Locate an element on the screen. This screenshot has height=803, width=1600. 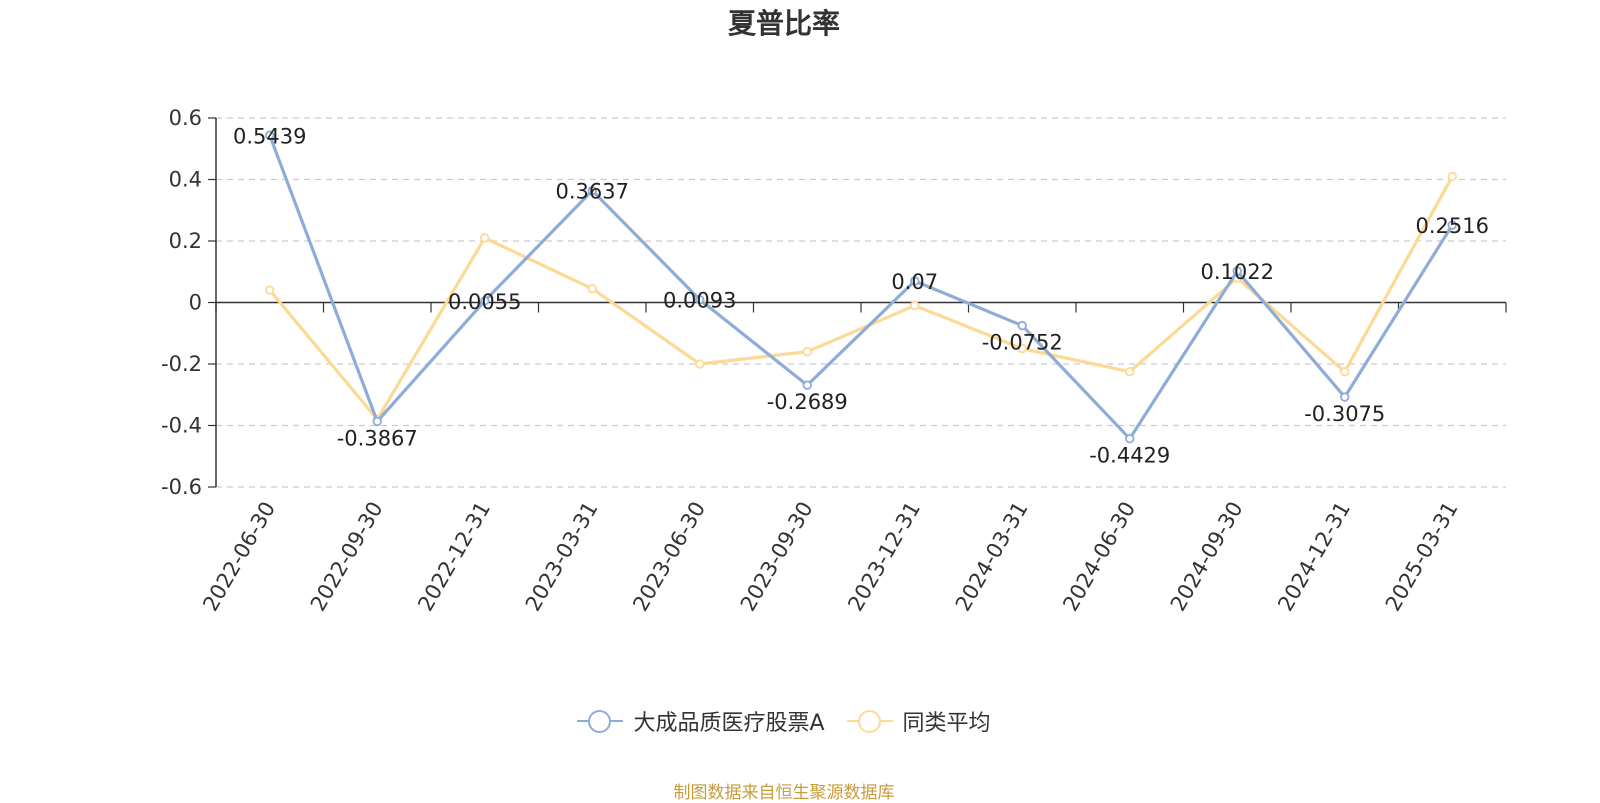
x-tick-label: 2024-12-31 is located at coordinates (1314, 557).